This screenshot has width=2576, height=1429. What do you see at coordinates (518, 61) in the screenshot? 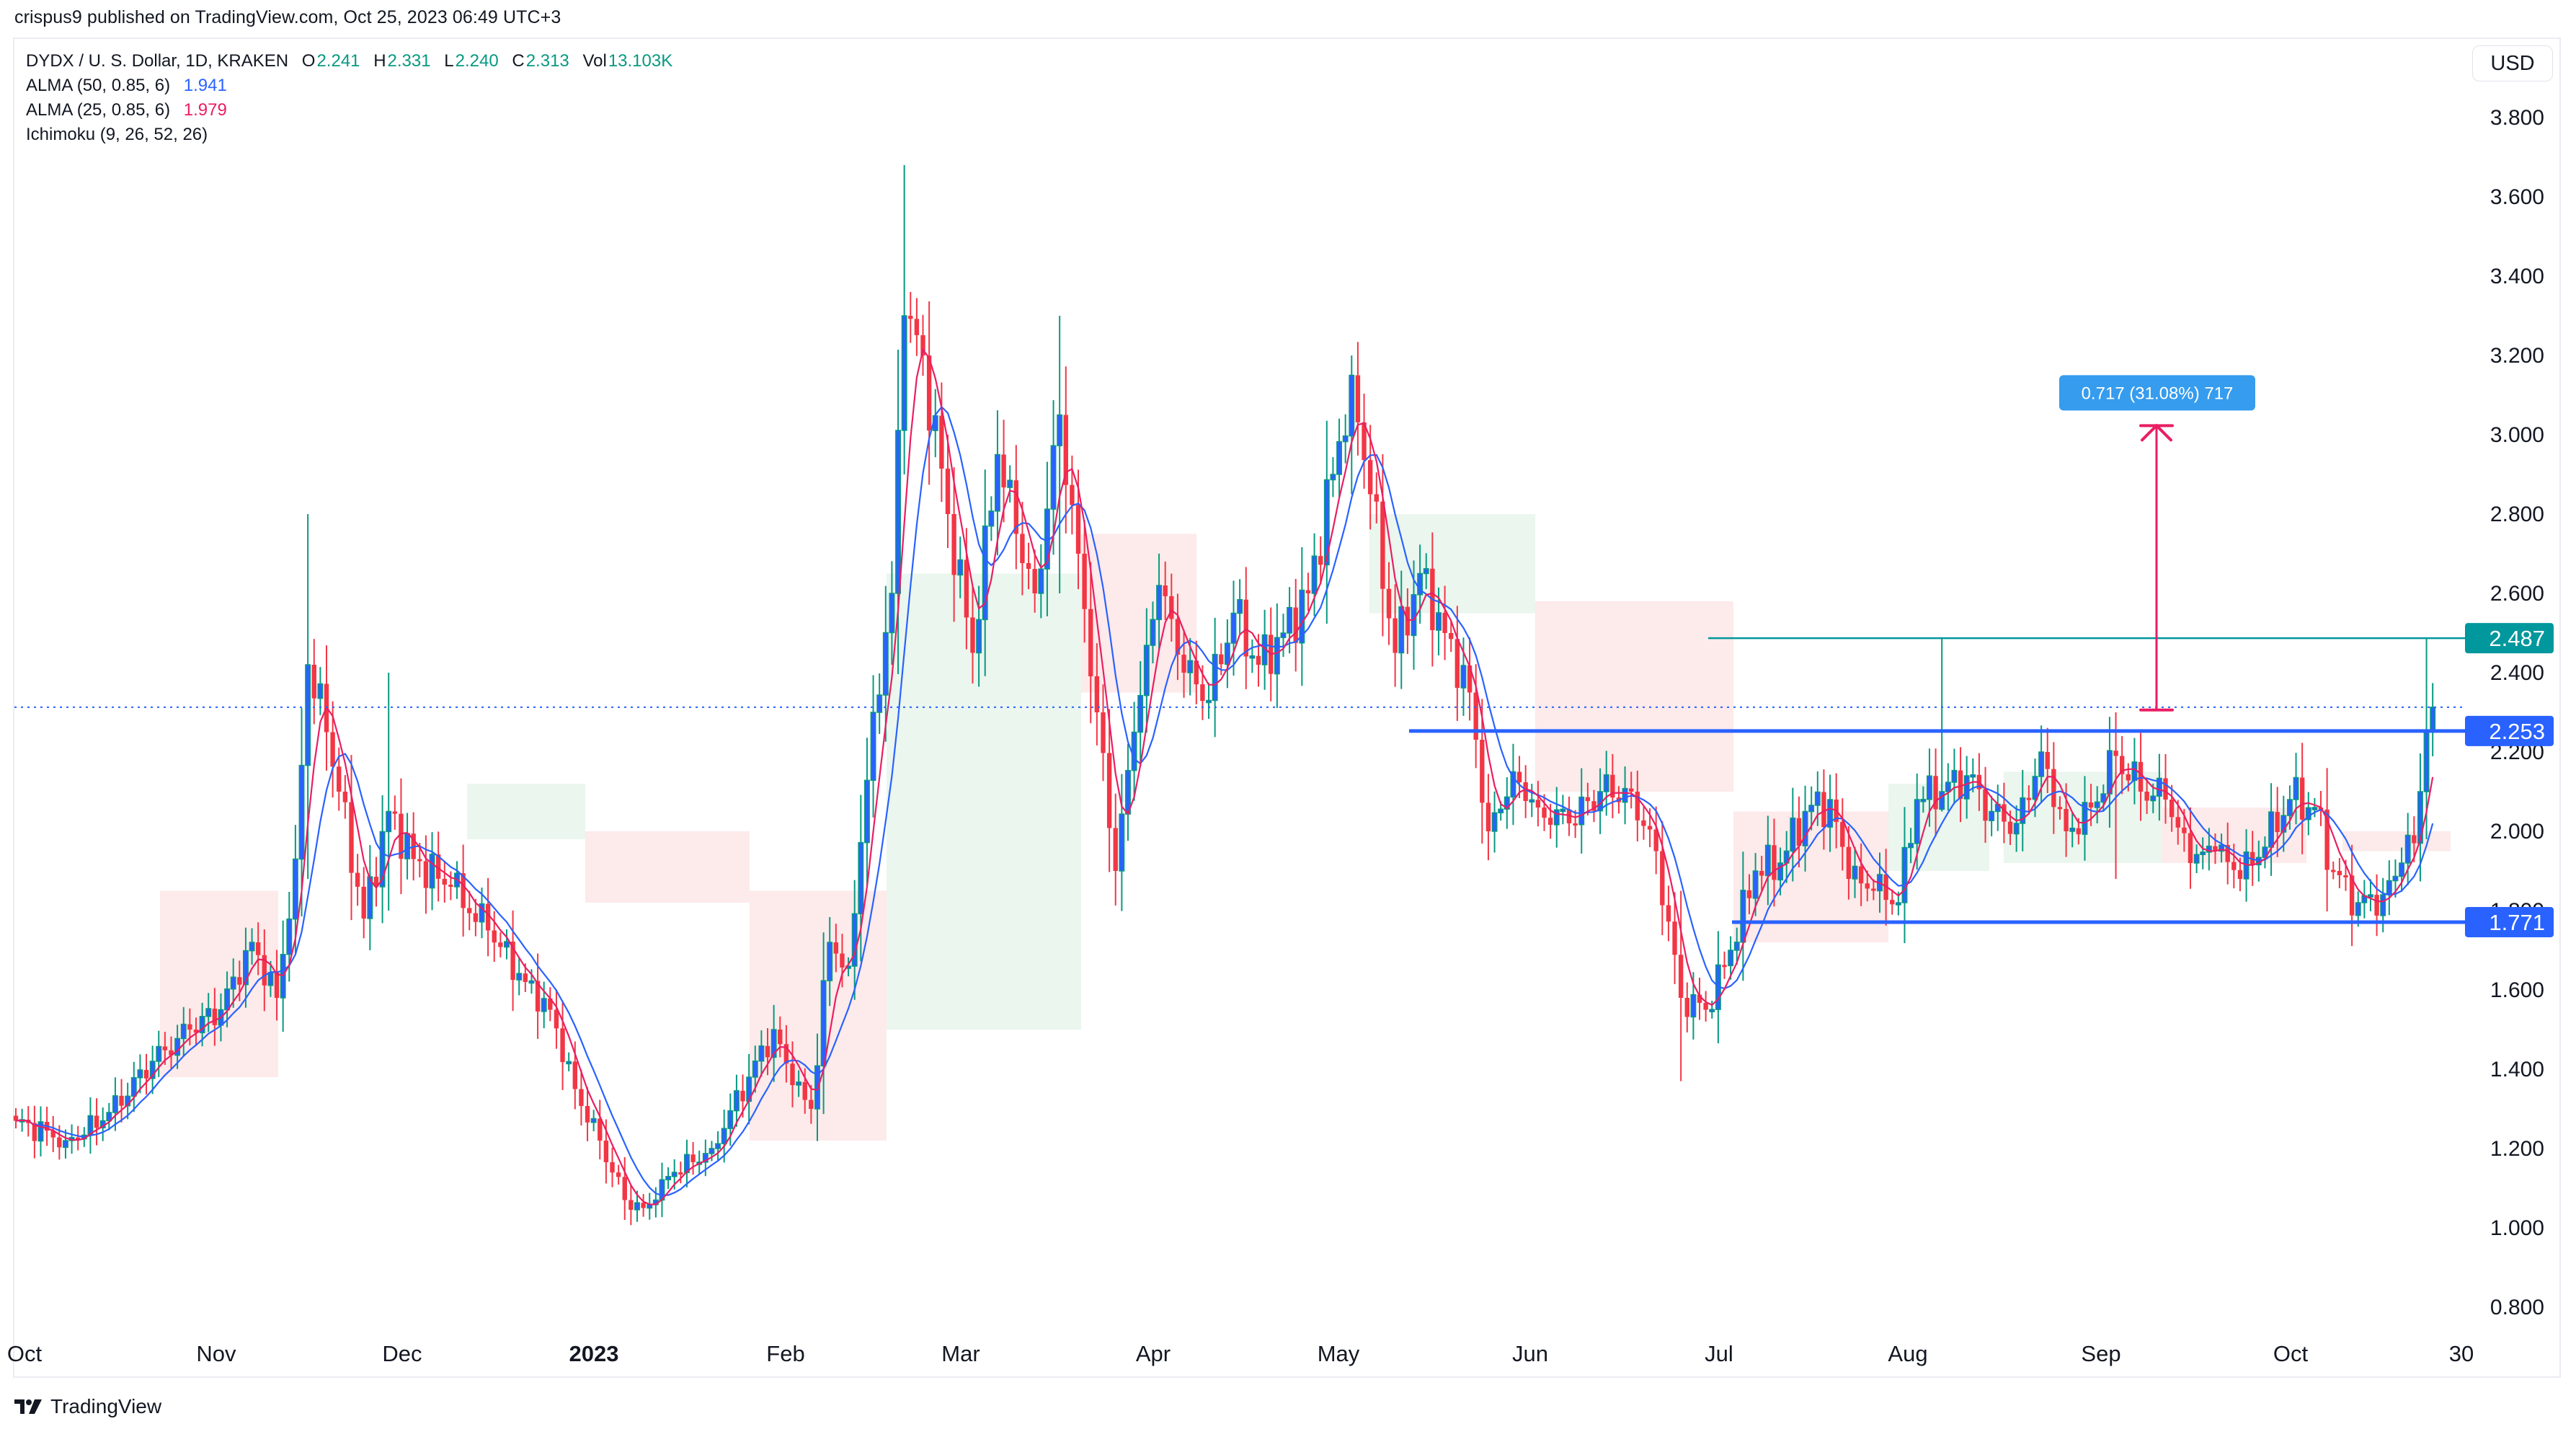
I see `ohlc-close-key: C` at bounding box center [518, 61].